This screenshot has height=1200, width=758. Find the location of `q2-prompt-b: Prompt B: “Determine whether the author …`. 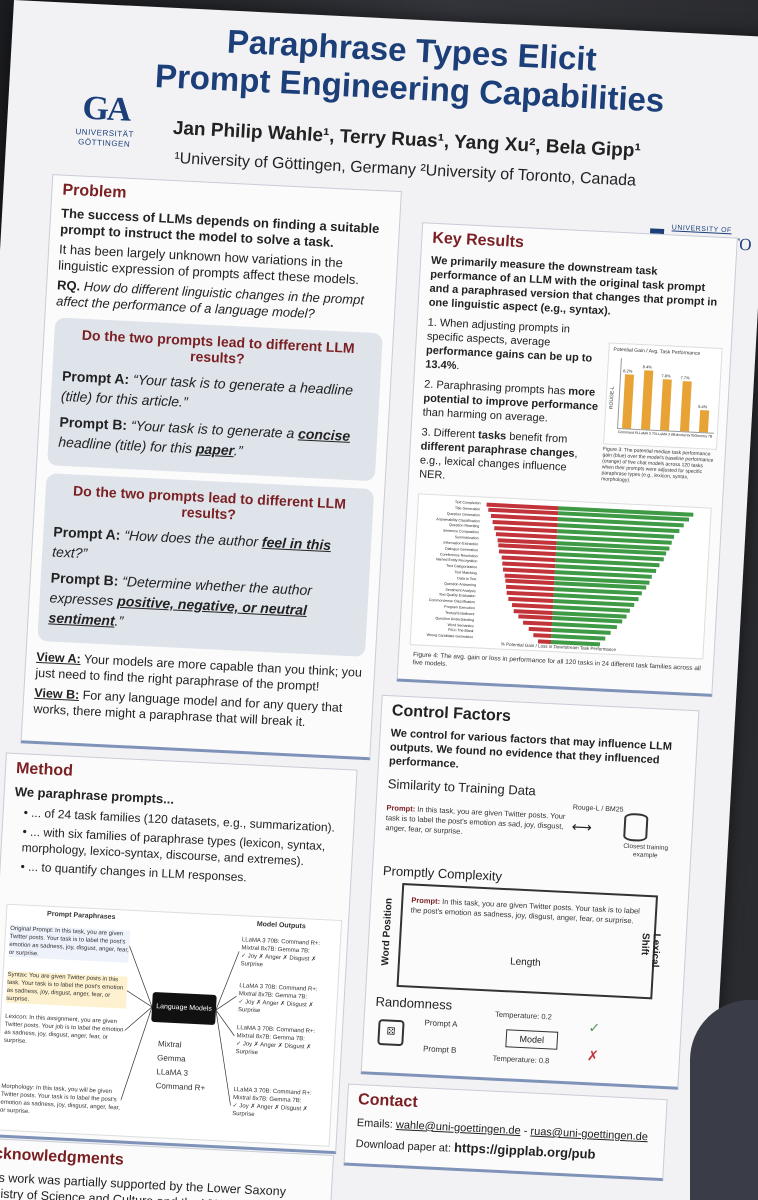

q2-prompt-b: Prompt B: “Determine whether the author … is located at coordinates (203, 604).